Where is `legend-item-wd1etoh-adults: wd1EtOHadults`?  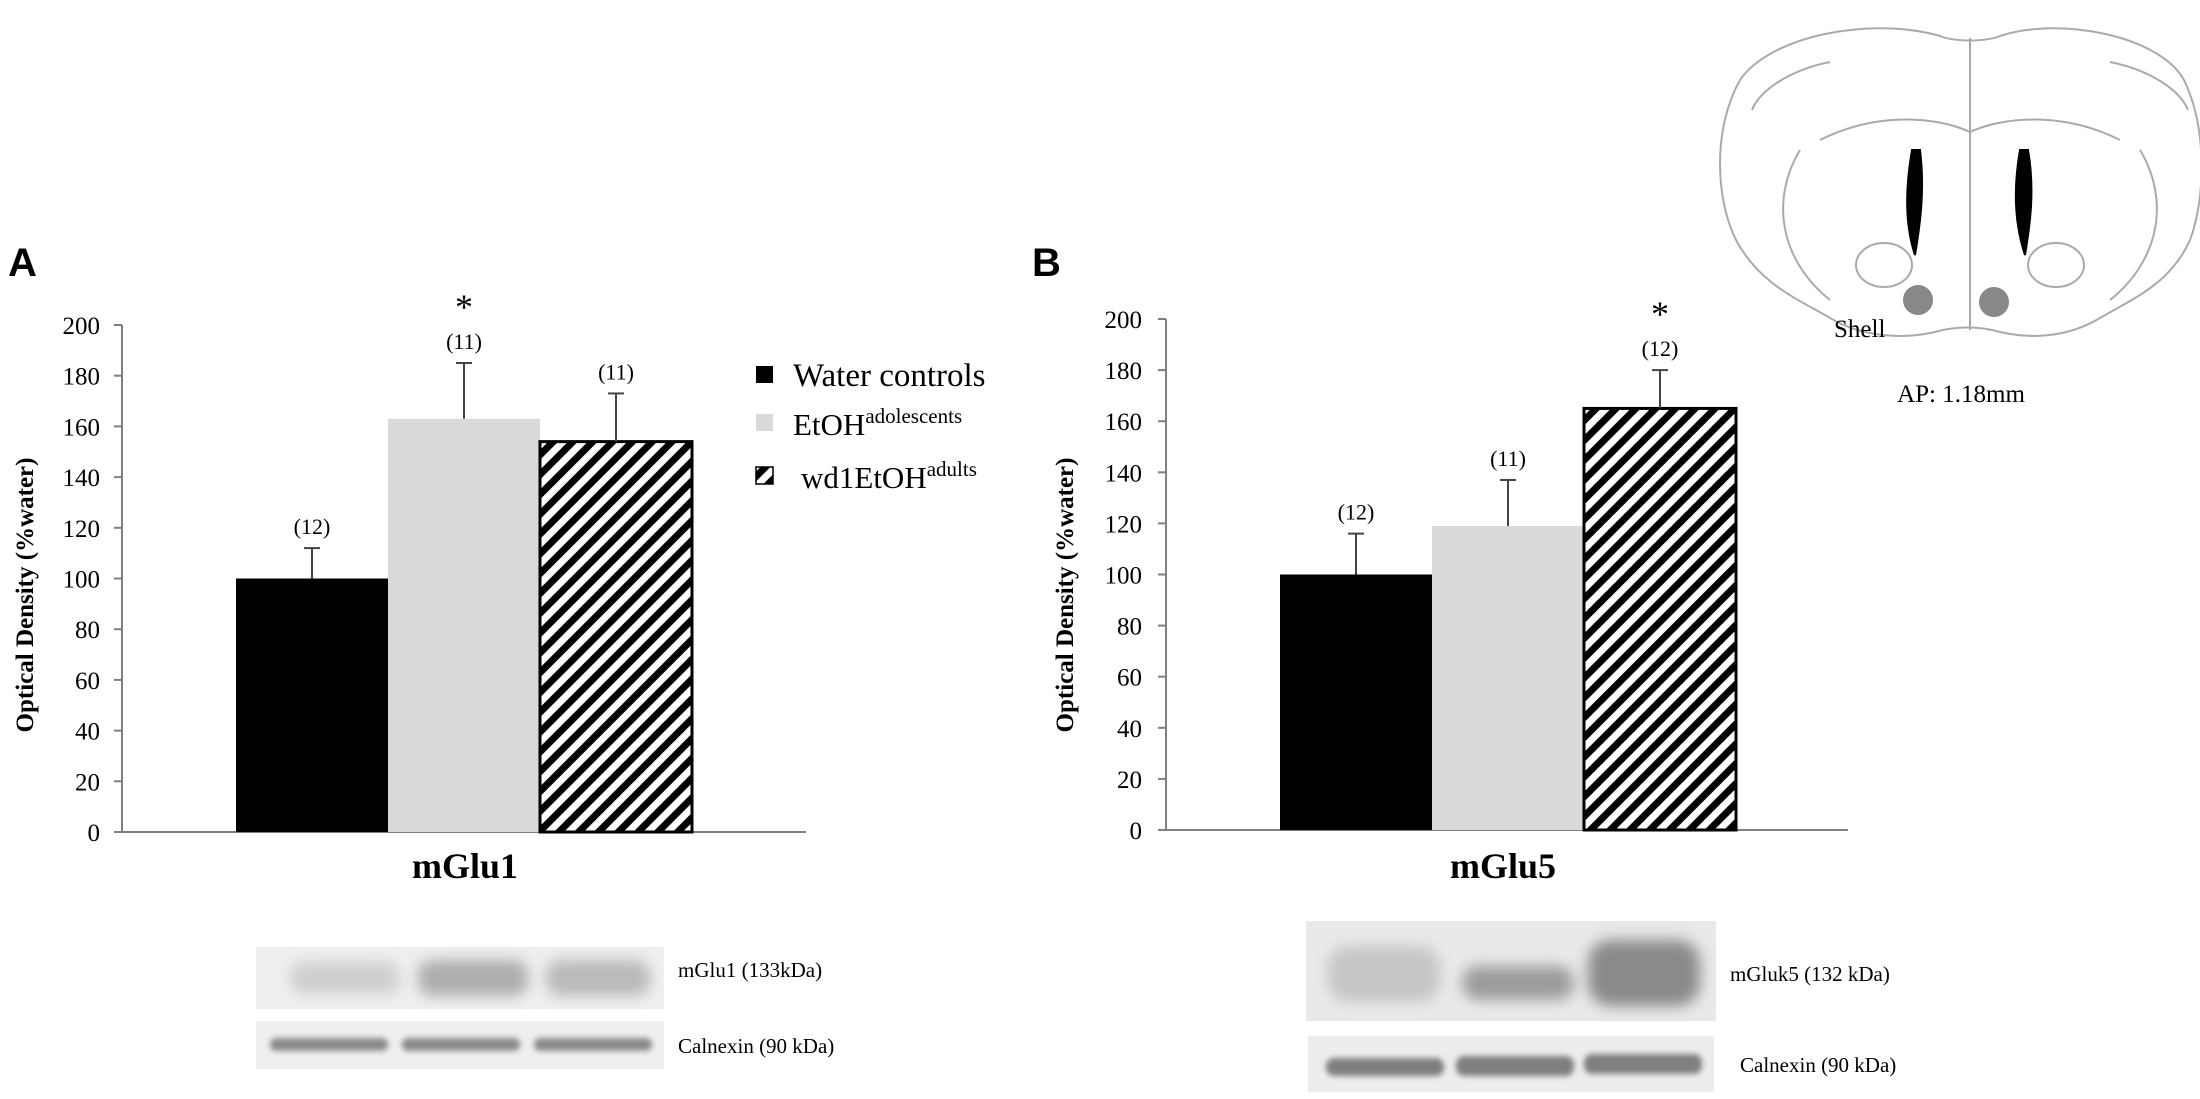
legend-item-wd1etoh-adults: wd1EtOHadults is located at coordinates (889, 476).